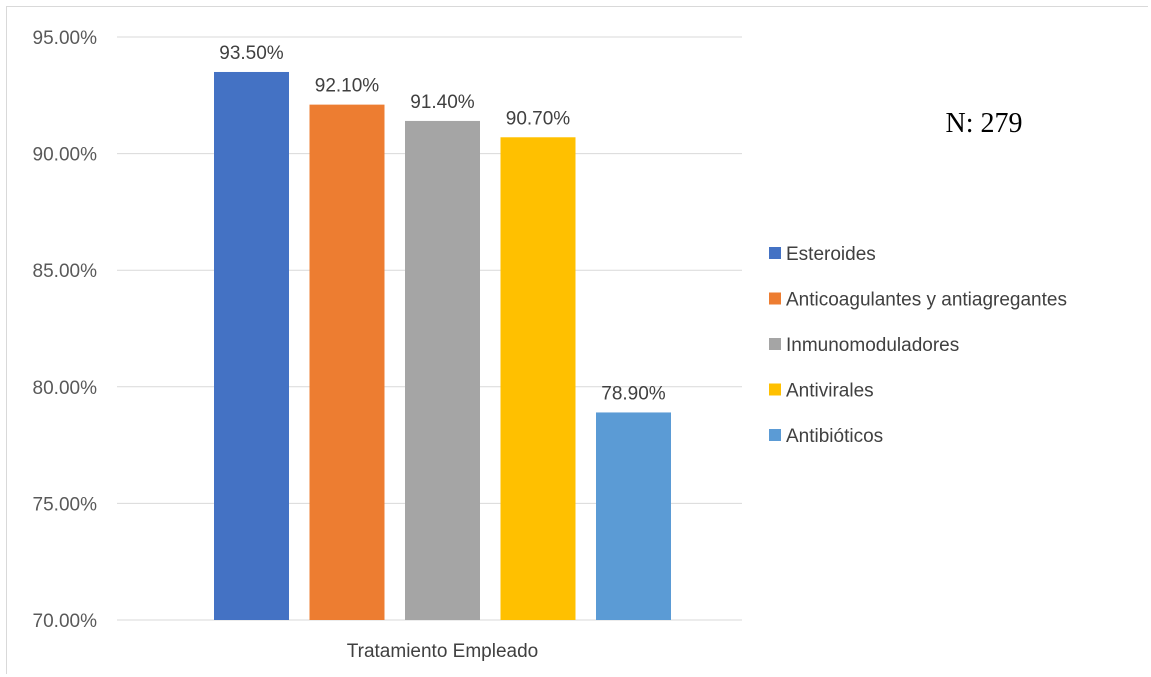 The height and width of the screenshot is (677, 1151). I want to click on legend-label-1: Esteroides, so click(831, 254).